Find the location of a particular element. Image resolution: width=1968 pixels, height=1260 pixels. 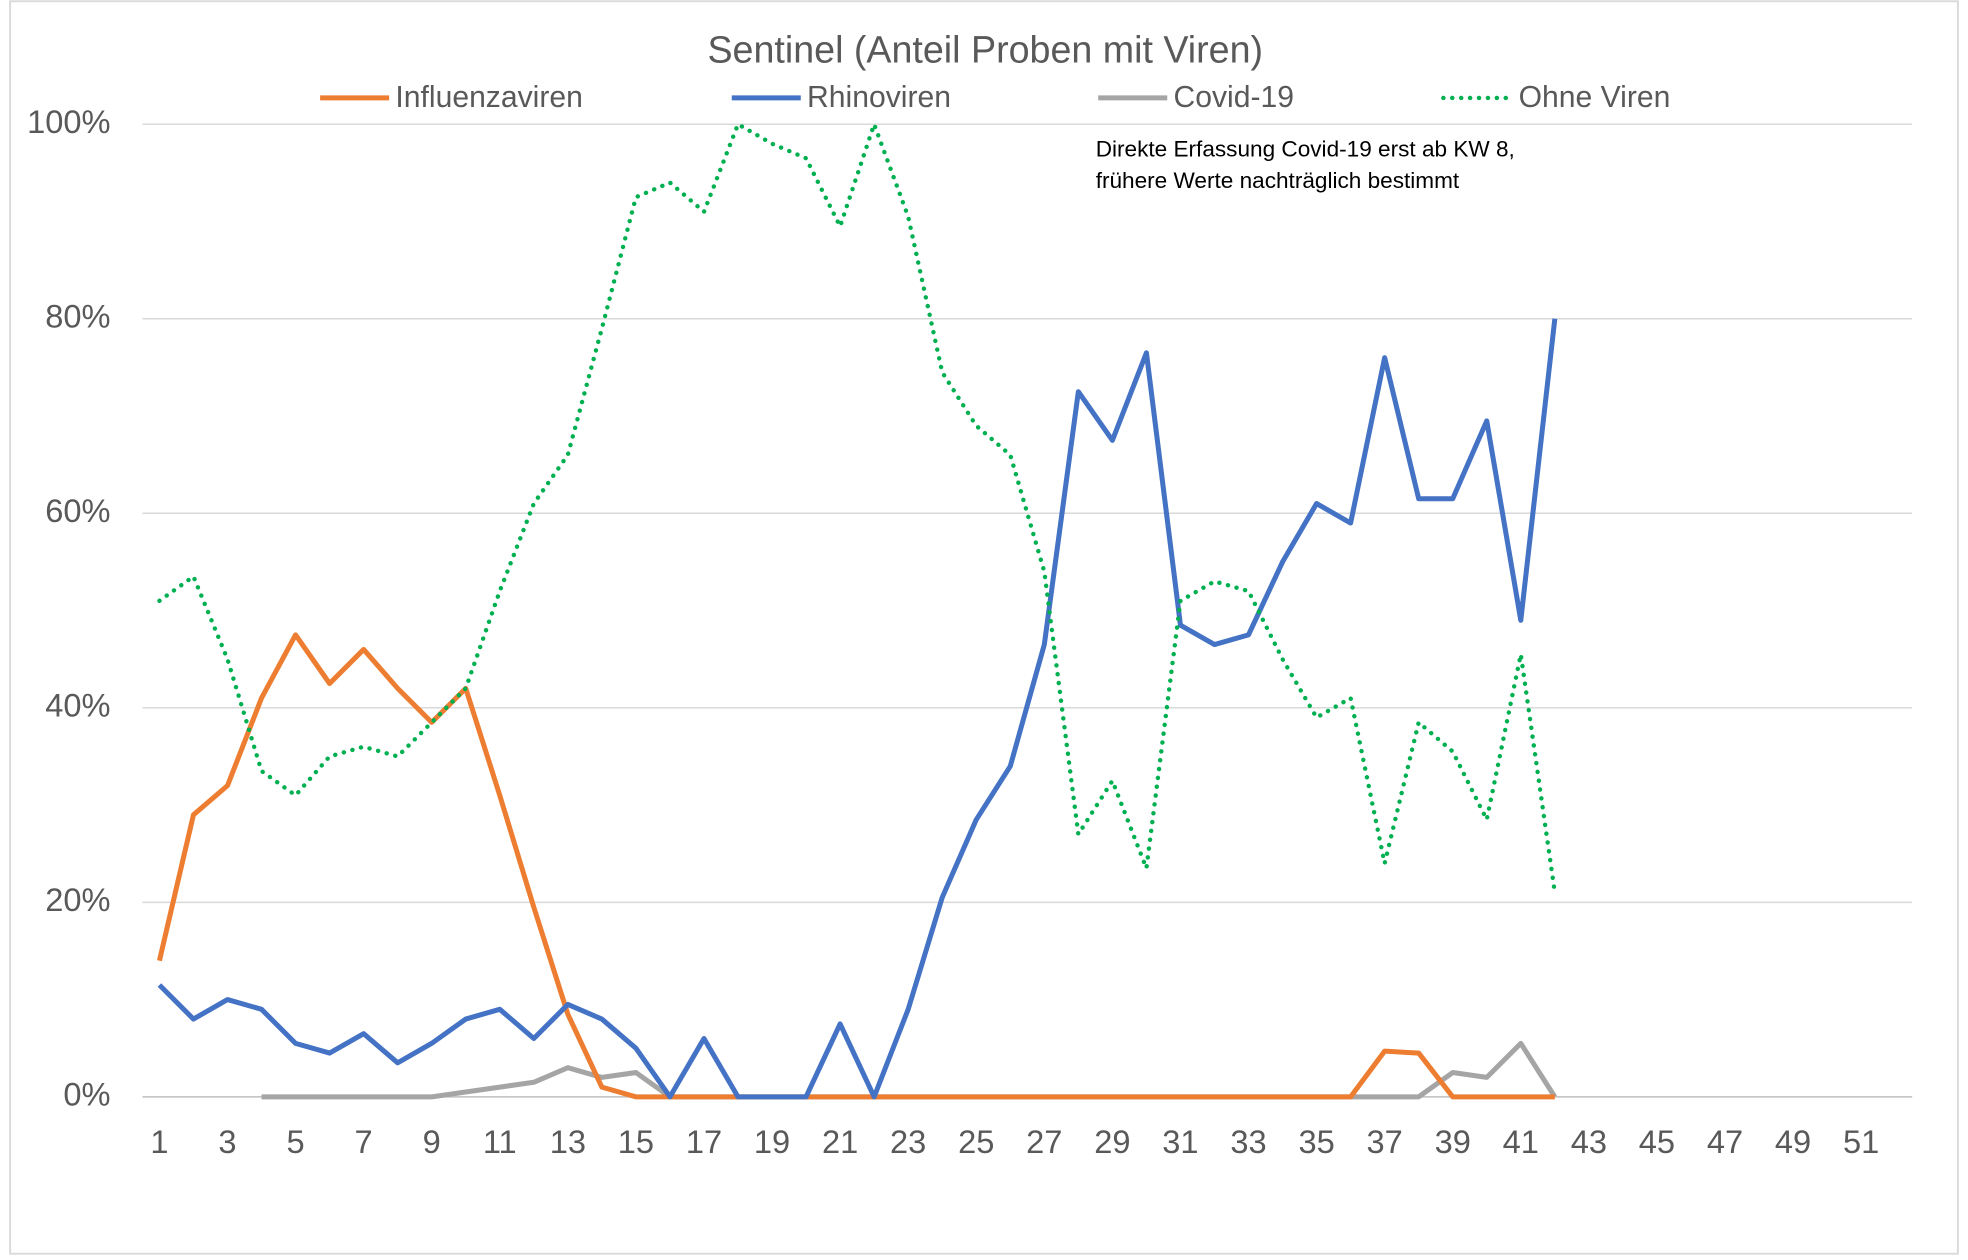

x-tick-label: 21 is located at coordinates (840, 1141).